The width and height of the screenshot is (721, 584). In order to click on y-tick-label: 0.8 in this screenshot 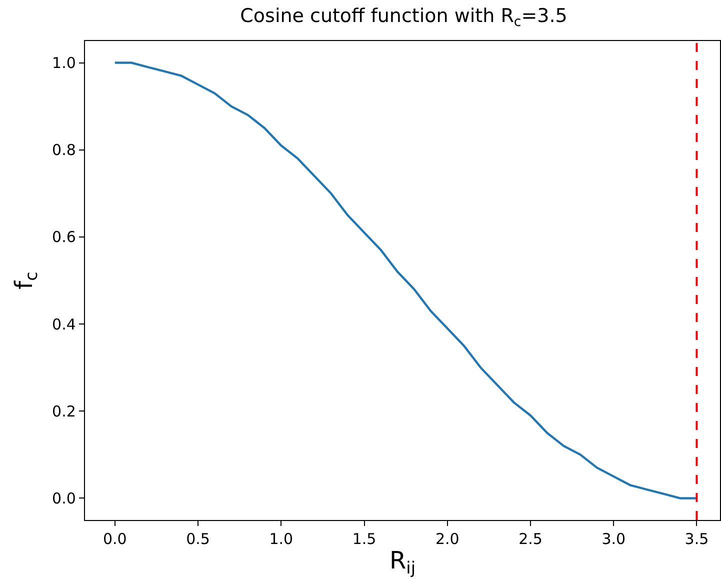, I will do `click(64, 150)`.